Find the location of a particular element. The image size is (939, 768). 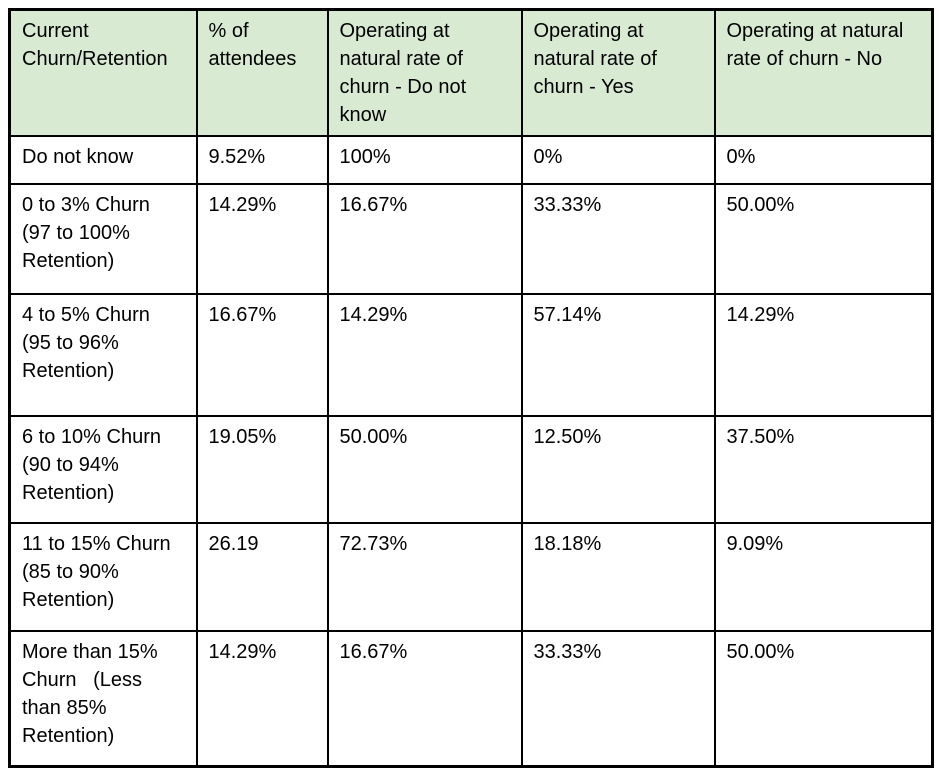

table-cell: 12.50% is located at coordinates (618, 469).